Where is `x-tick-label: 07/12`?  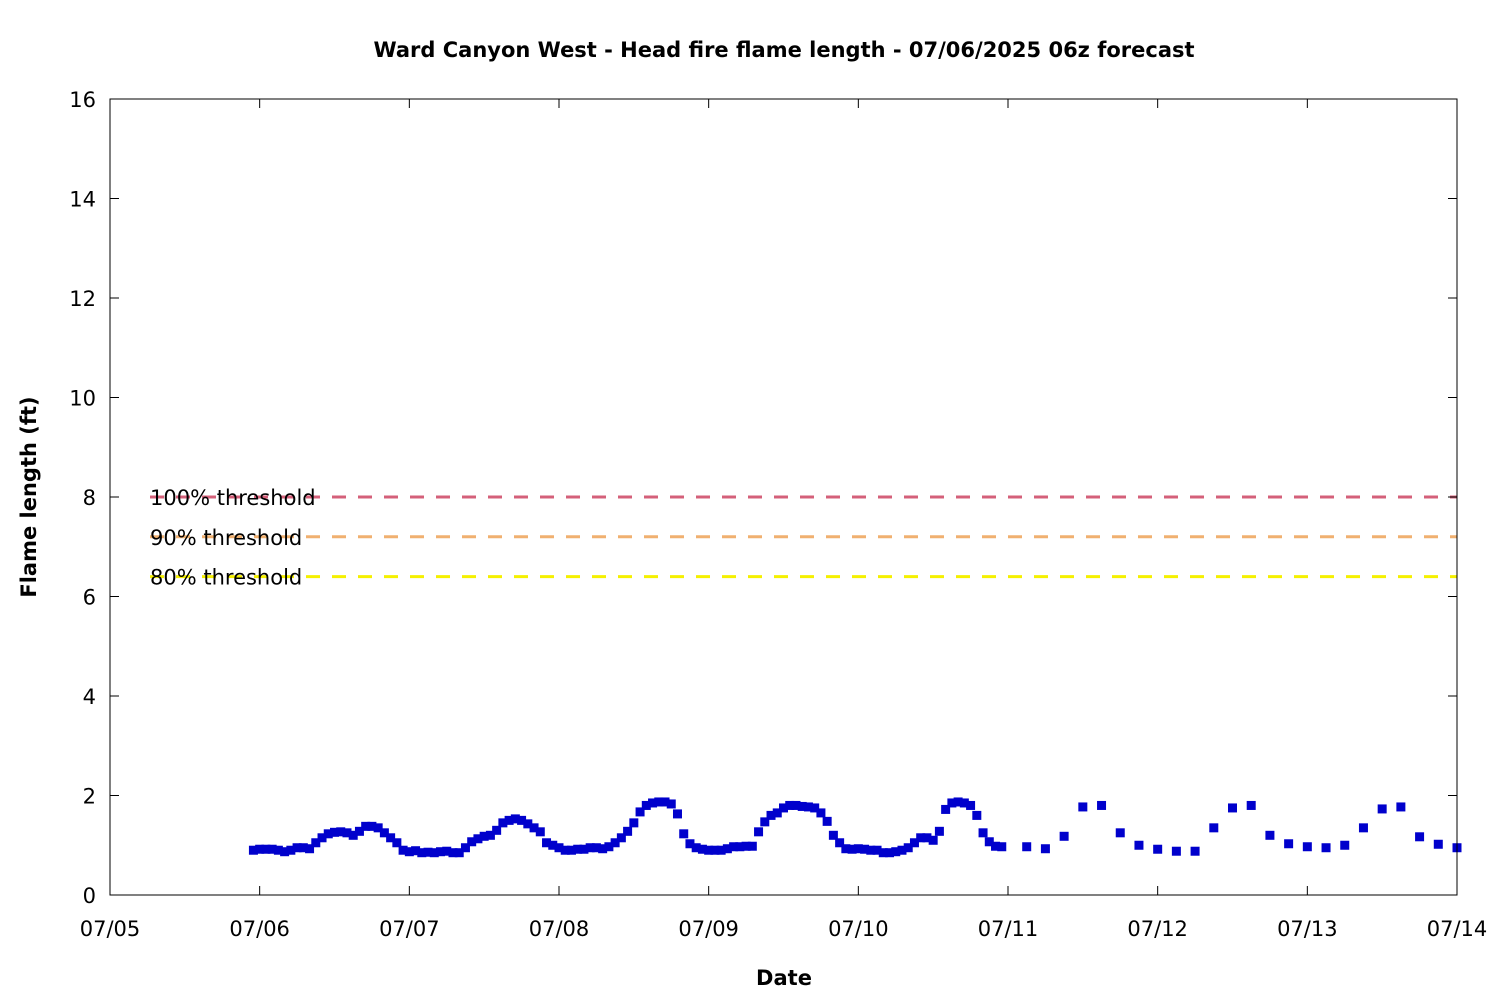 x-tick-label: 07/12 is located at coordinates (1157, 929).